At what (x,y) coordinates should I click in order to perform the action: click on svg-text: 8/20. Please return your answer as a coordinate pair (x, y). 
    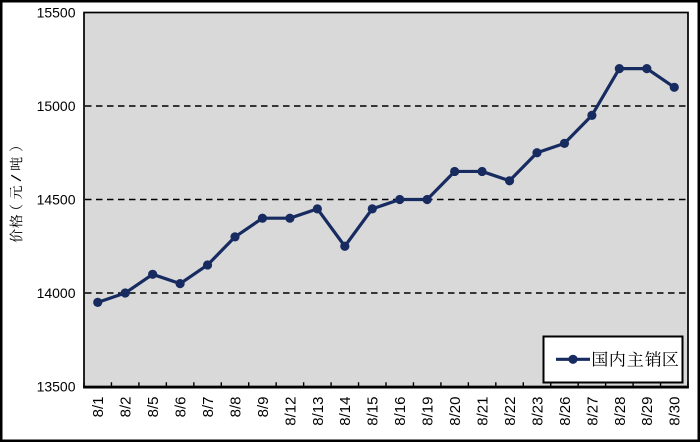
    Looking at the image, I should click on (455, 411).